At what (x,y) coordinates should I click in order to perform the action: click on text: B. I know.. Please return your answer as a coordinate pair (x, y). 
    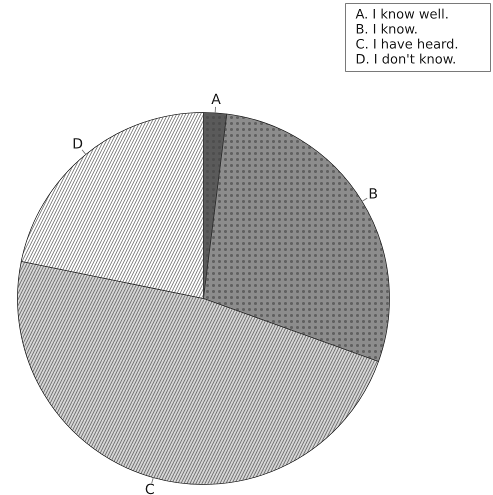
    Looking at the image, I should click on (387, 30).